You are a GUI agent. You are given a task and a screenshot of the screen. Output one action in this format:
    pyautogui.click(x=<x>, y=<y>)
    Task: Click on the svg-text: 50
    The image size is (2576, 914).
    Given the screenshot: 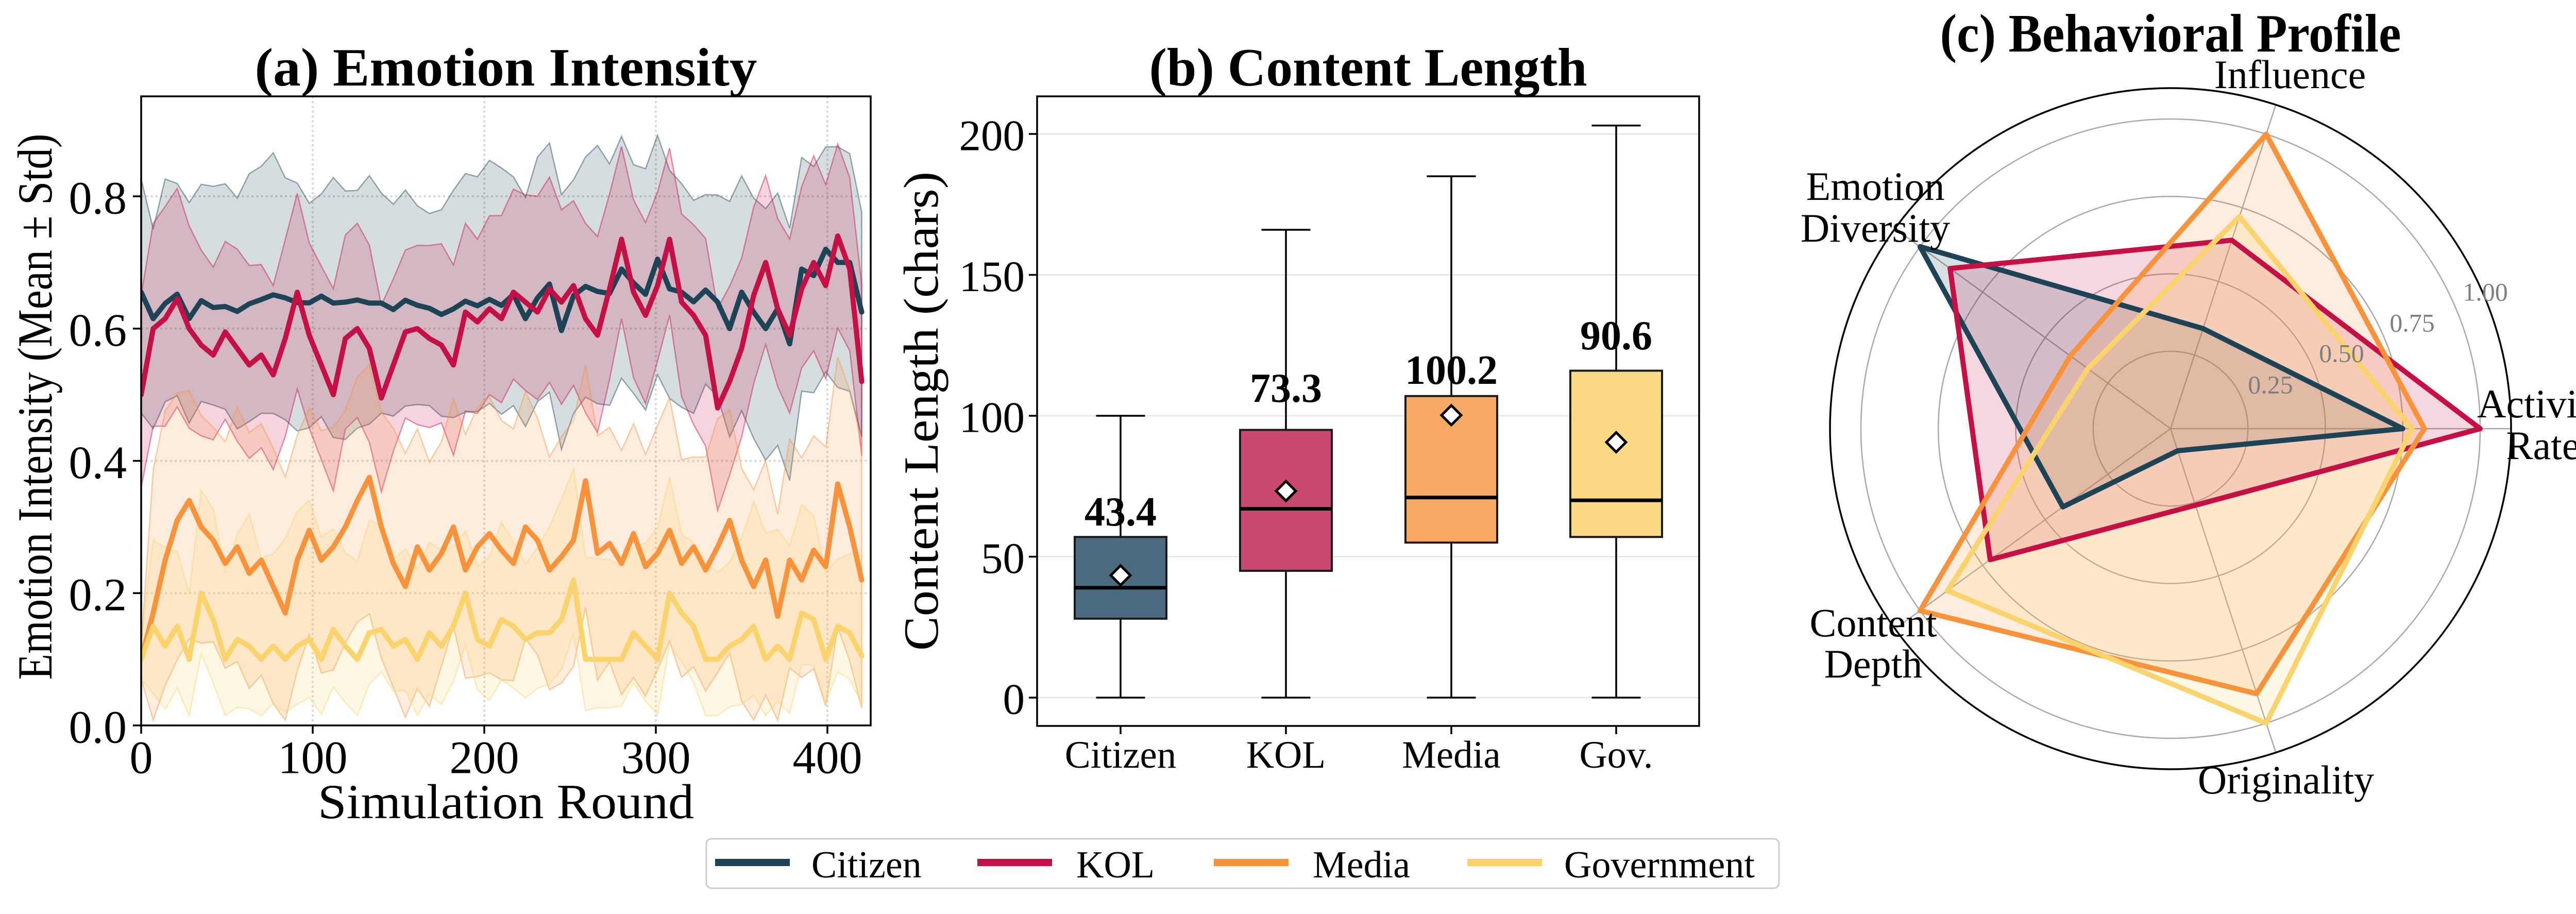 What is the action you would take?
    pyautogui.click(x=1003, y=558)
    